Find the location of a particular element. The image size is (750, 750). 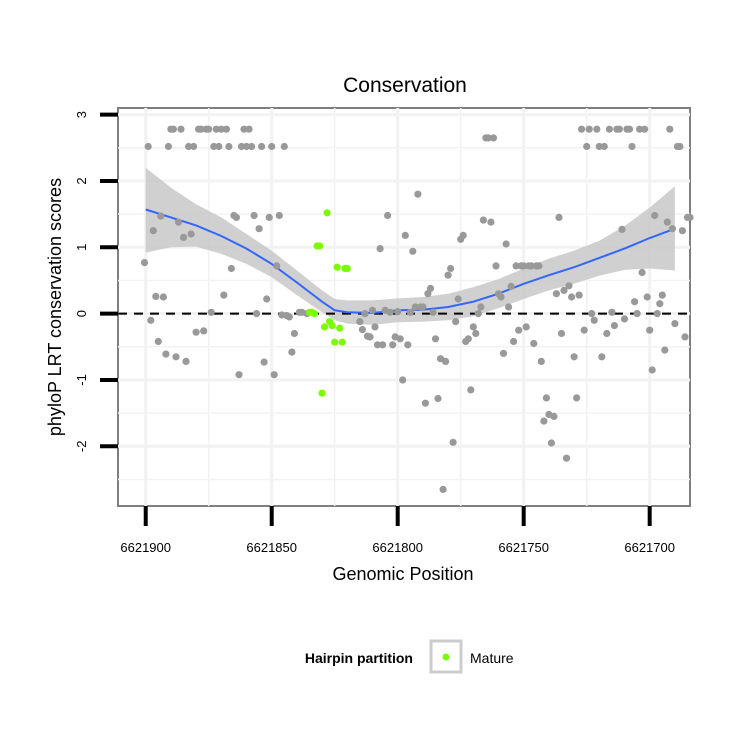

y-tick-label: -2 is located at coordinates (81, 447).